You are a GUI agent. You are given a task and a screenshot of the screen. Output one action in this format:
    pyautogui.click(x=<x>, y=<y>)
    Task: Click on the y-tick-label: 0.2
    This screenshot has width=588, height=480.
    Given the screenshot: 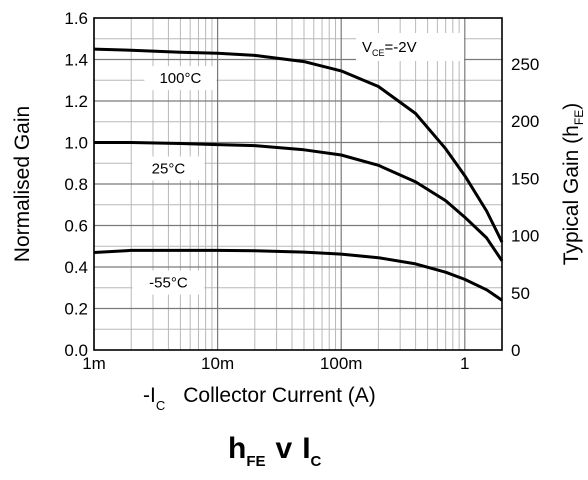 What is the action you would take?
    pyautogui.click(x=76, y=309)
    